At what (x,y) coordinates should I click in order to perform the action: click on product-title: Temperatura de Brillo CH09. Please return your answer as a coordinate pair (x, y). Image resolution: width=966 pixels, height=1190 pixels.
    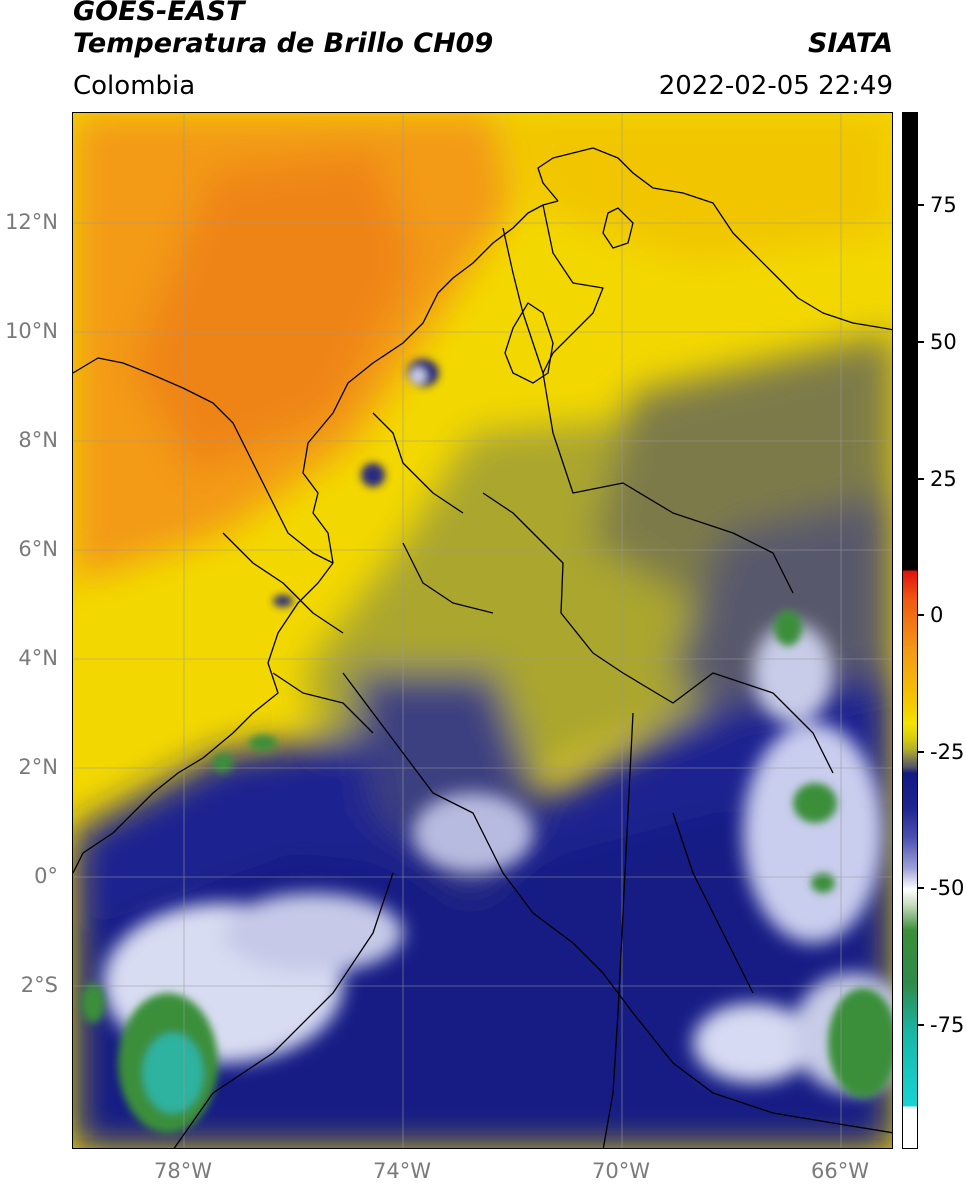
    Looking at the image, I should click on (283, 43).